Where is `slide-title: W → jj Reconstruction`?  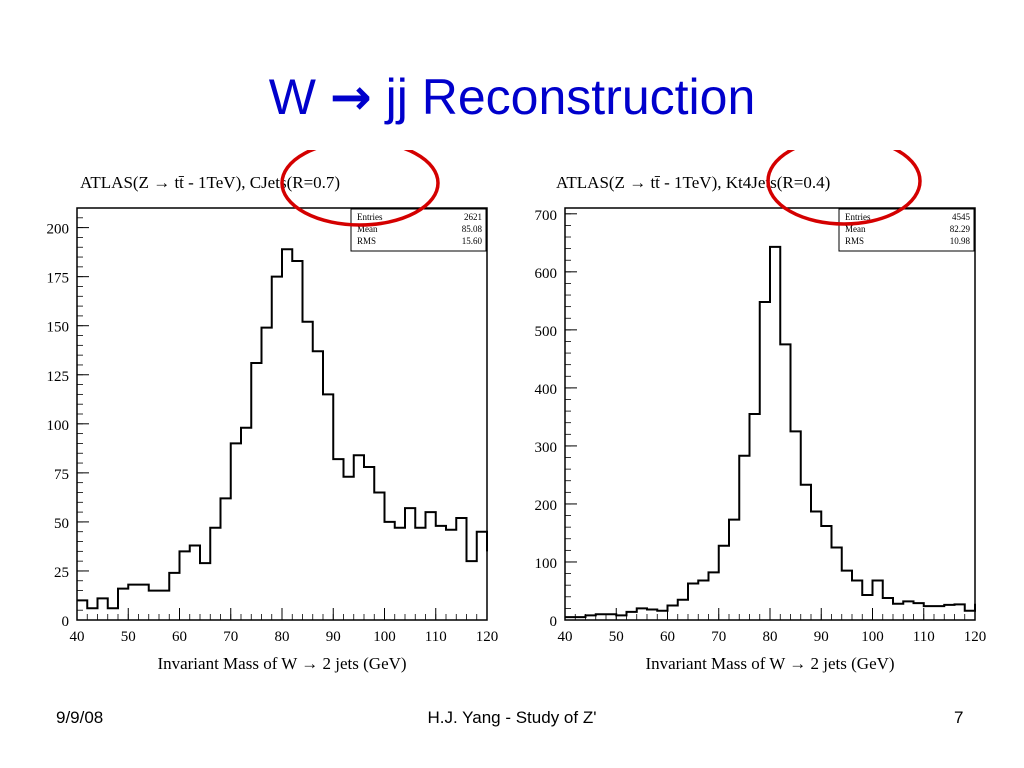
slide-title: W → jj Reconstruction is located at coordinates (512, 97).